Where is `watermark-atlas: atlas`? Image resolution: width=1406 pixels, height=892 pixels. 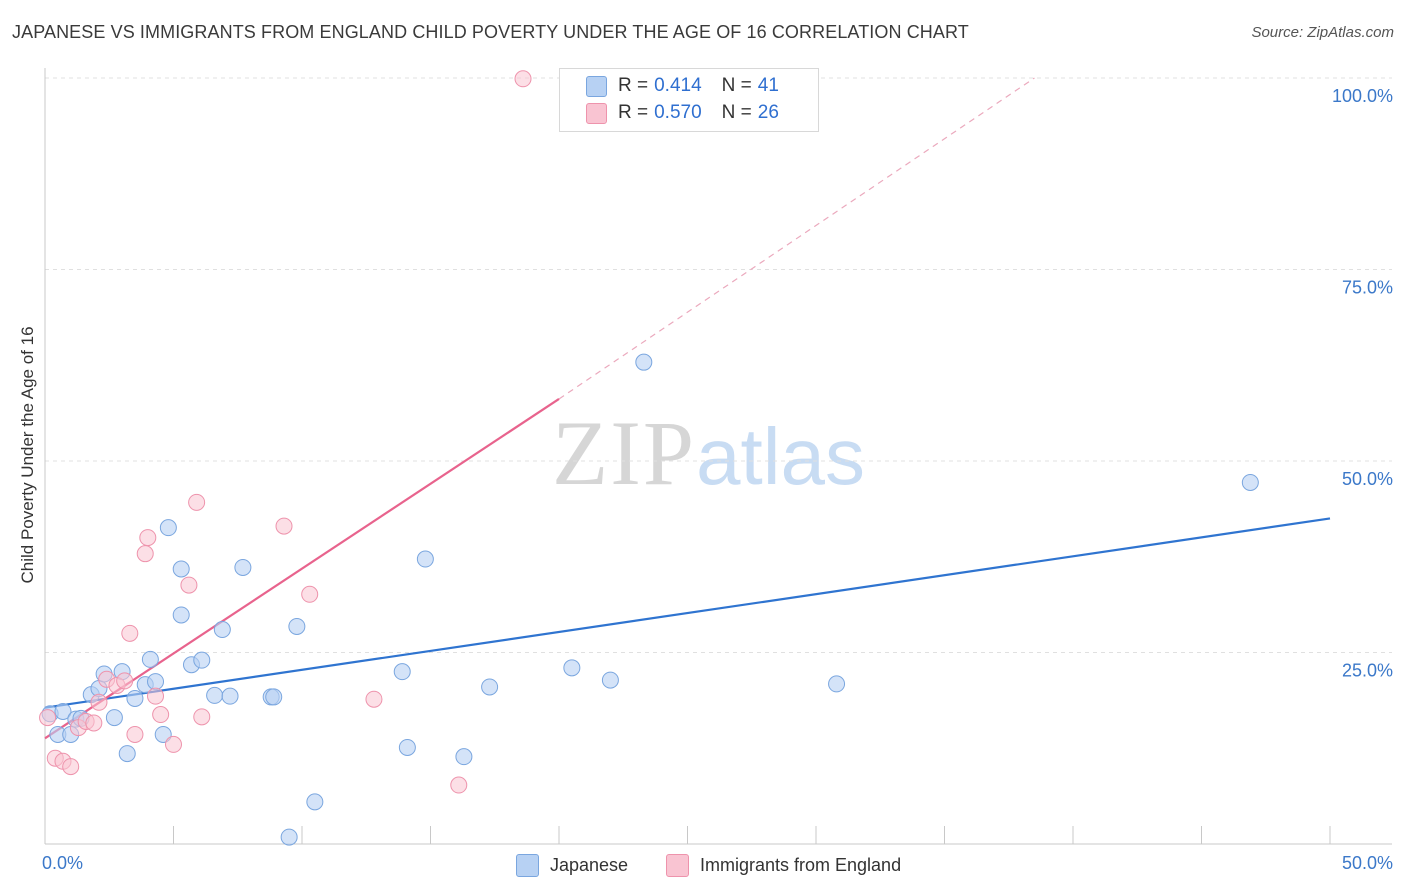
watermark-atlas: atlas is located at coordinates (780, 456).